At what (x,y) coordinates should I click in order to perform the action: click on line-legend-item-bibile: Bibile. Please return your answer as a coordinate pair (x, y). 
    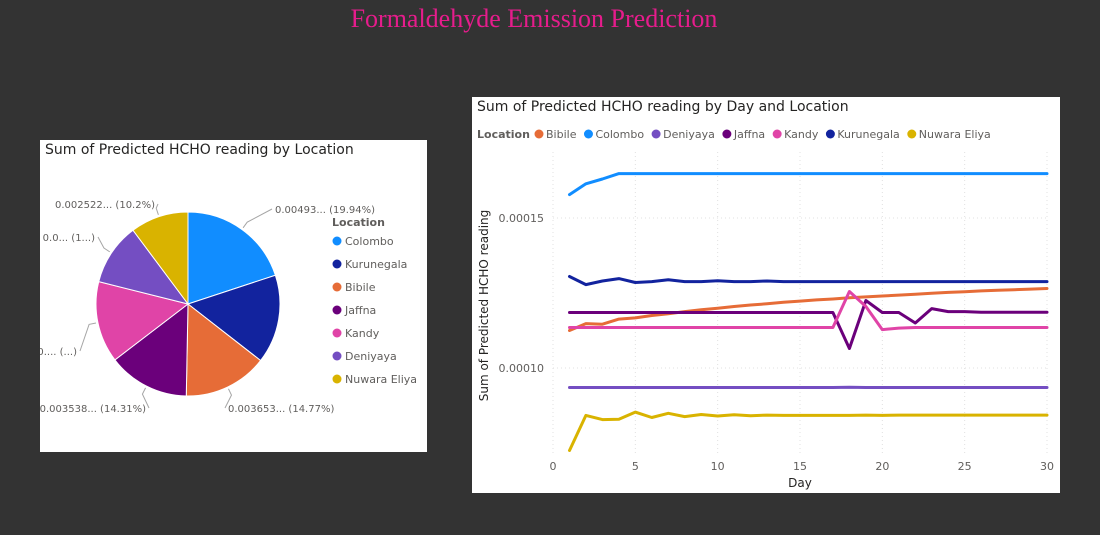
    Looking at the image, I should click on (561, 134).